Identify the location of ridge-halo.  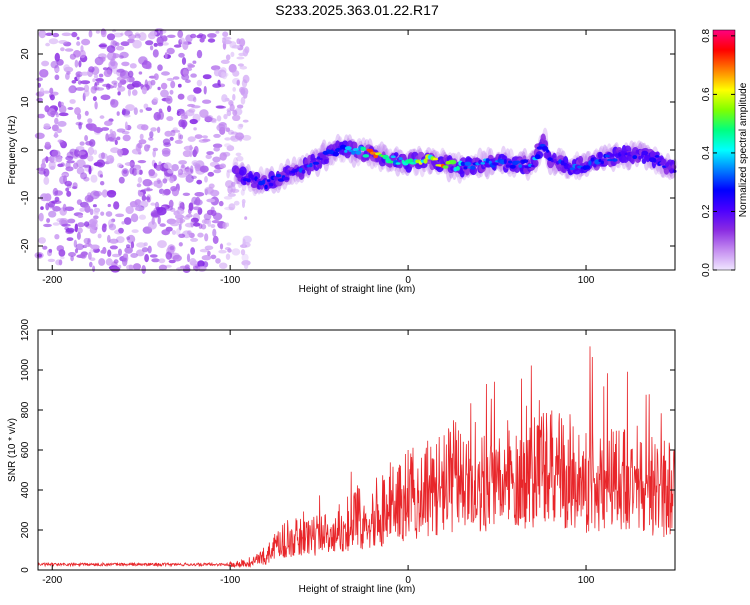
(330, 159).